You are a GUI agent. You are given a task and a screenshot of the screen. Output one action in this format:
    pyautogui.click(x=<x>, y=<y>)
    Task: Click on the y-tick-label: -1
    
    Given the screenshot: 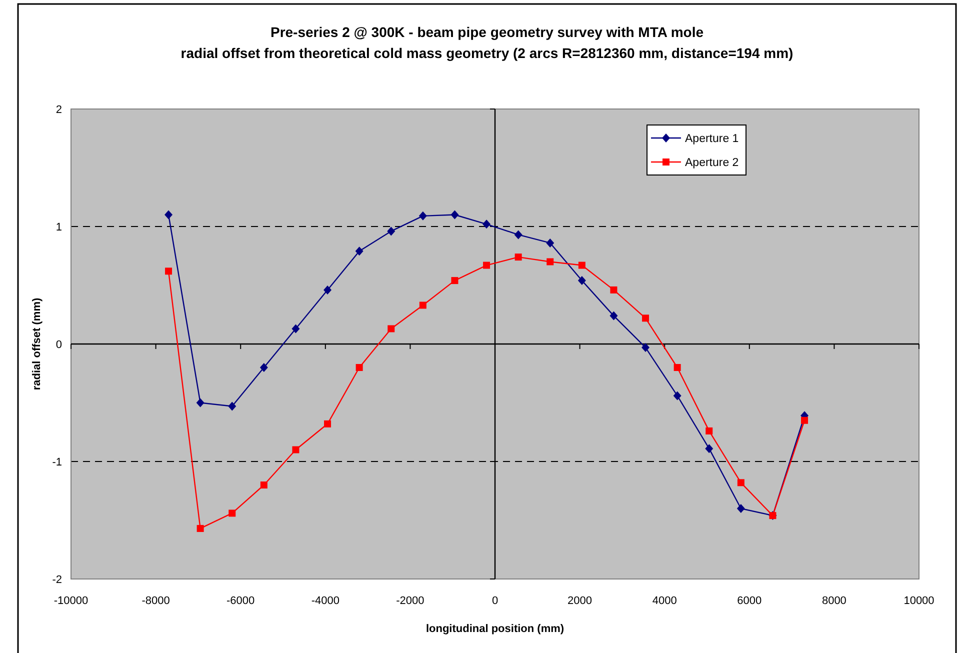 What is the action you would take?
    pyautogui.click(x=57, y=462)
    